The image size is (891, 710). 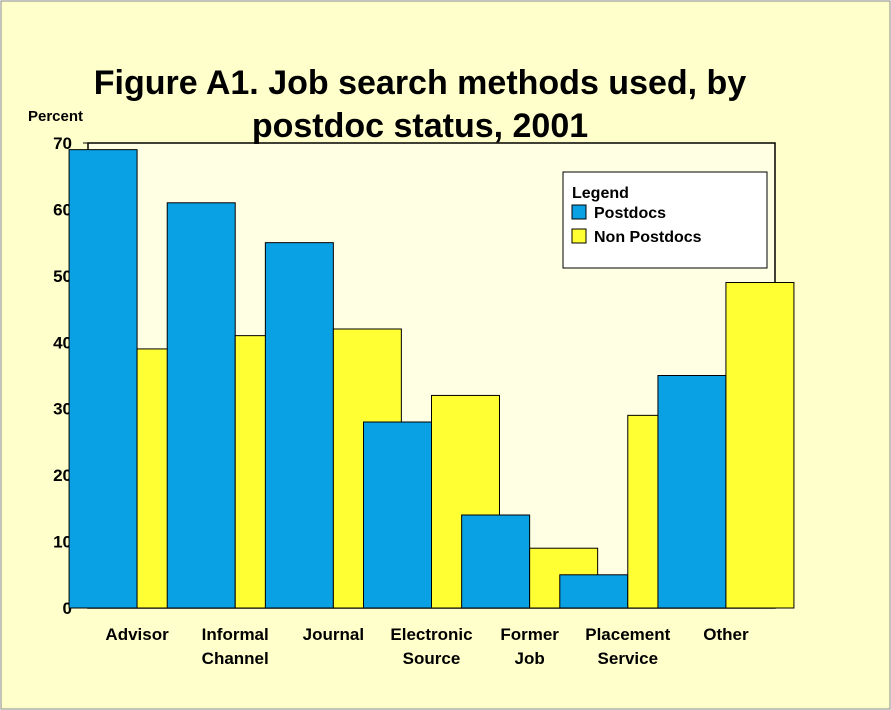 What do you see at coordinates (627, 646) in the screenshot?
I see `x-tick-label: Placement Service` at bounding box center [627, 646].